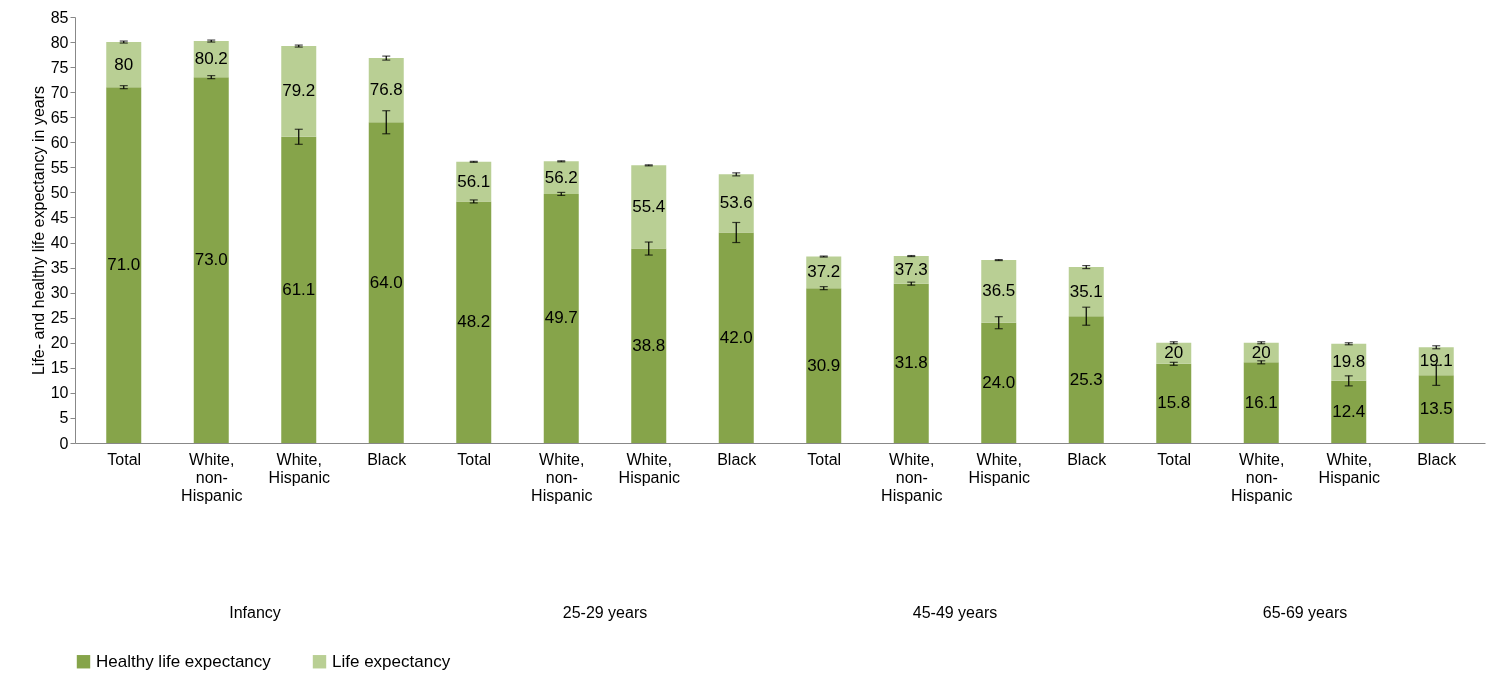  Describe the element at coordinates (59, 142) in the screenshot. I see `y-tick-label: 60` at that location.